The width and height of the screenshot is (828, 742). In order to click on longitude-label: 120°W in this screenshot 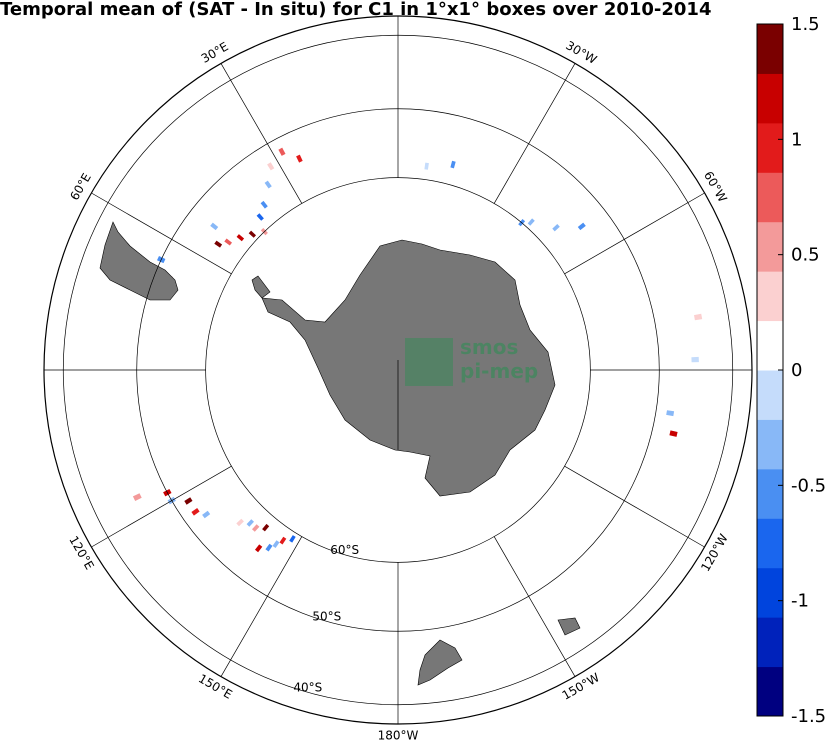, I will do `click(714, 552)`.